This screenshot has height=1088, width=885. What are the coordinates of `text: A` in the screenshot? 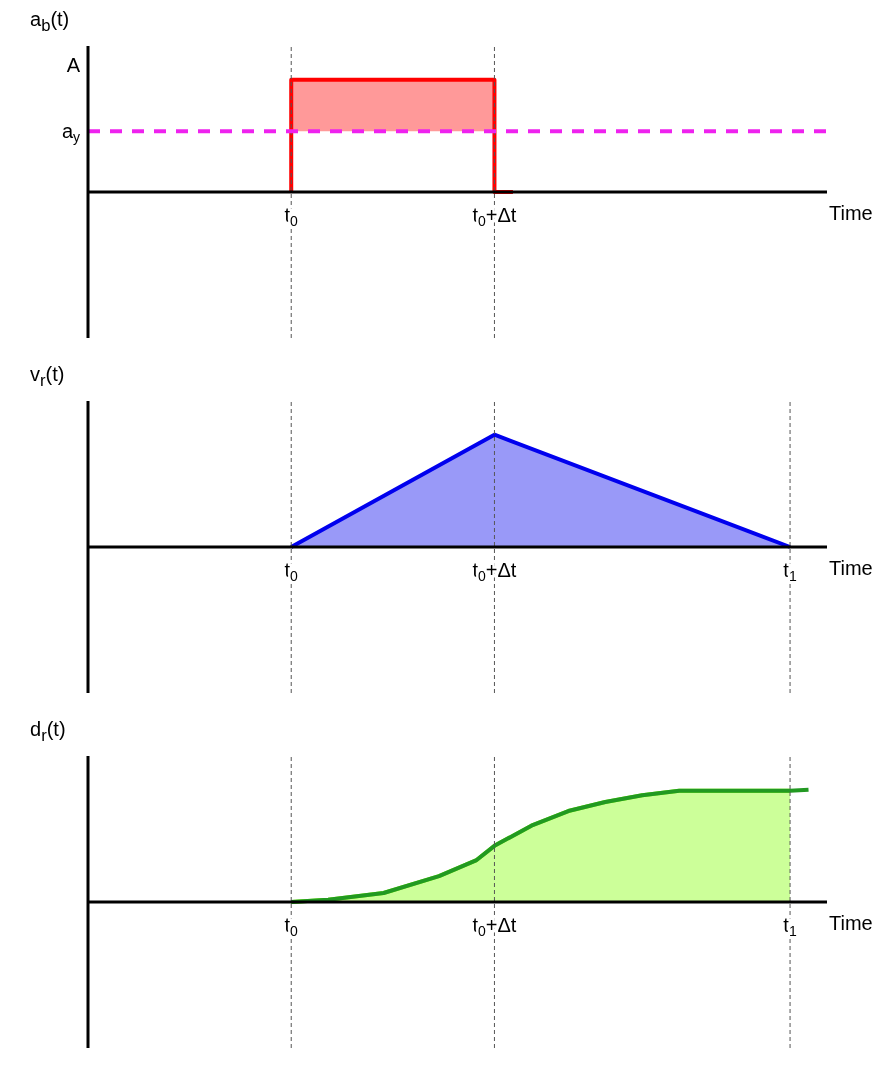 It's located at (73, 64).